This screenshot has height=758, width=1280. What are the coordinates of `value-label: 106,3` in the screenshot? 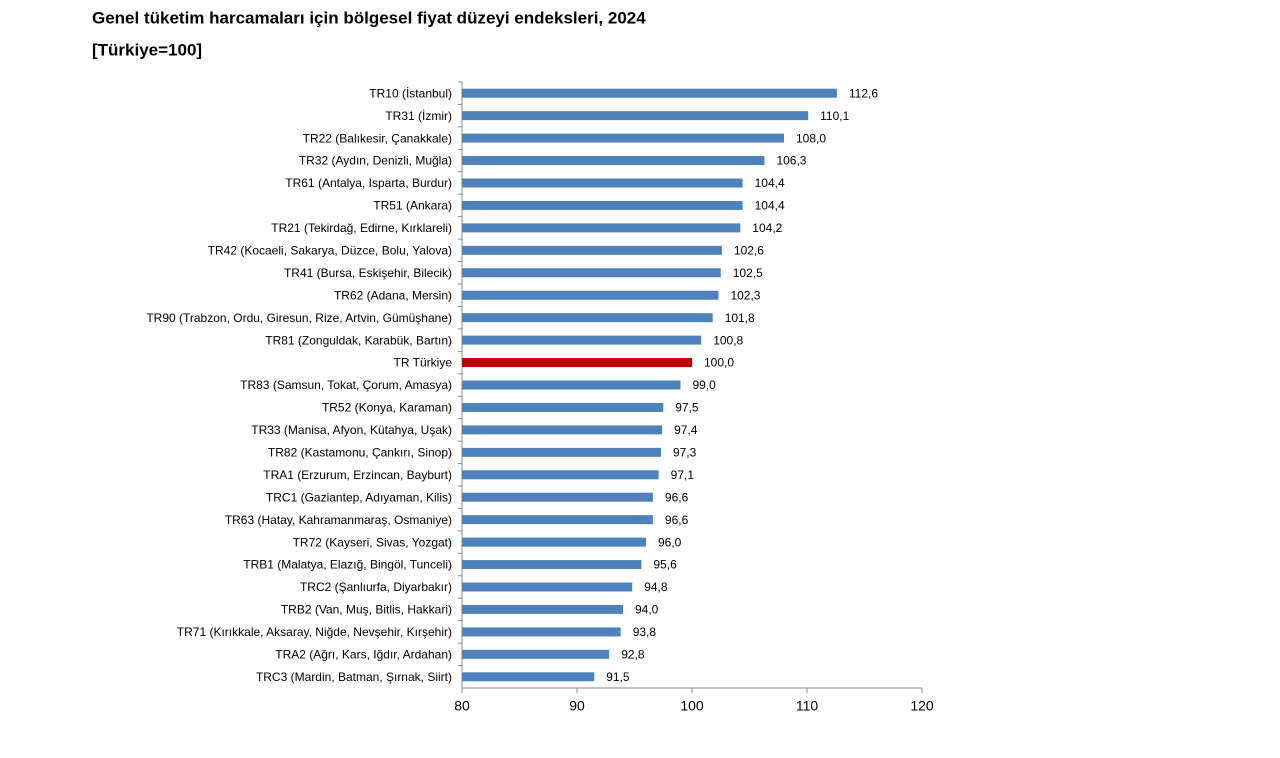 It's located at (791, 161).